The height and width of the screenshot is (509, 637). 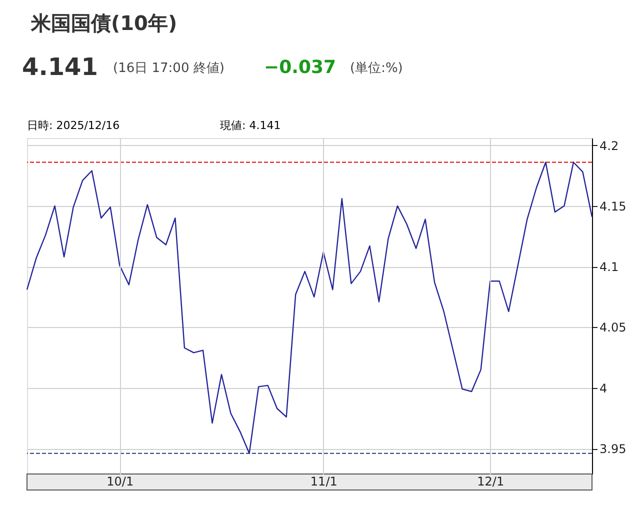 What do you see at coordinates (613, 327) in the screenshot?
I see `y-tick-label: 4.05` at bounding box center [613, 327].